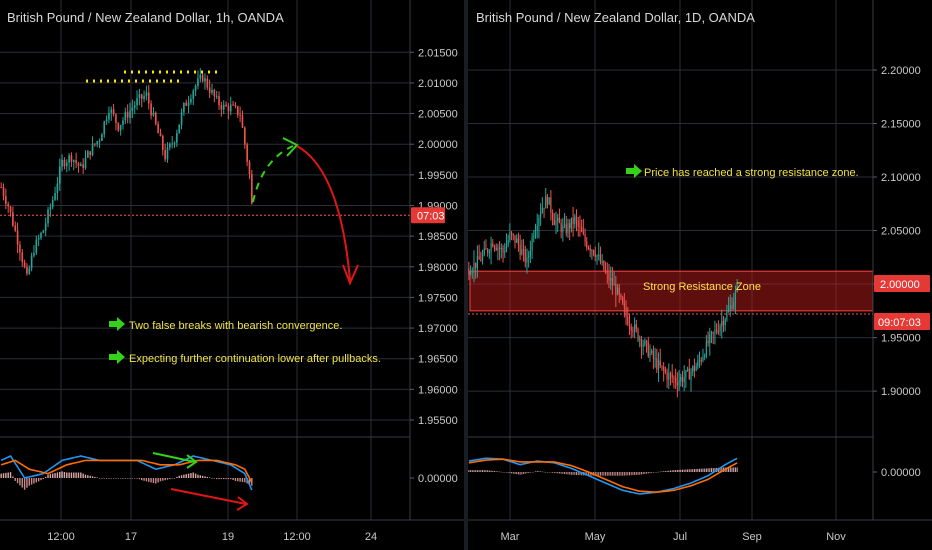 The image size is (932, 550). Describe the element at coordinates (438, 329) in the screenshot. I see `price-tick-label: 1.97000` at that location.